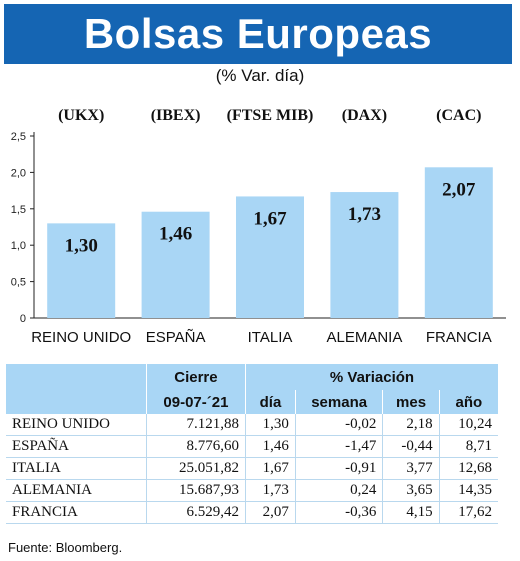 This screenshot has width=520, height=561. Describe the element at coordinates (270, 512) in the screenshot. I see `row-dia: 2,07` at that location.